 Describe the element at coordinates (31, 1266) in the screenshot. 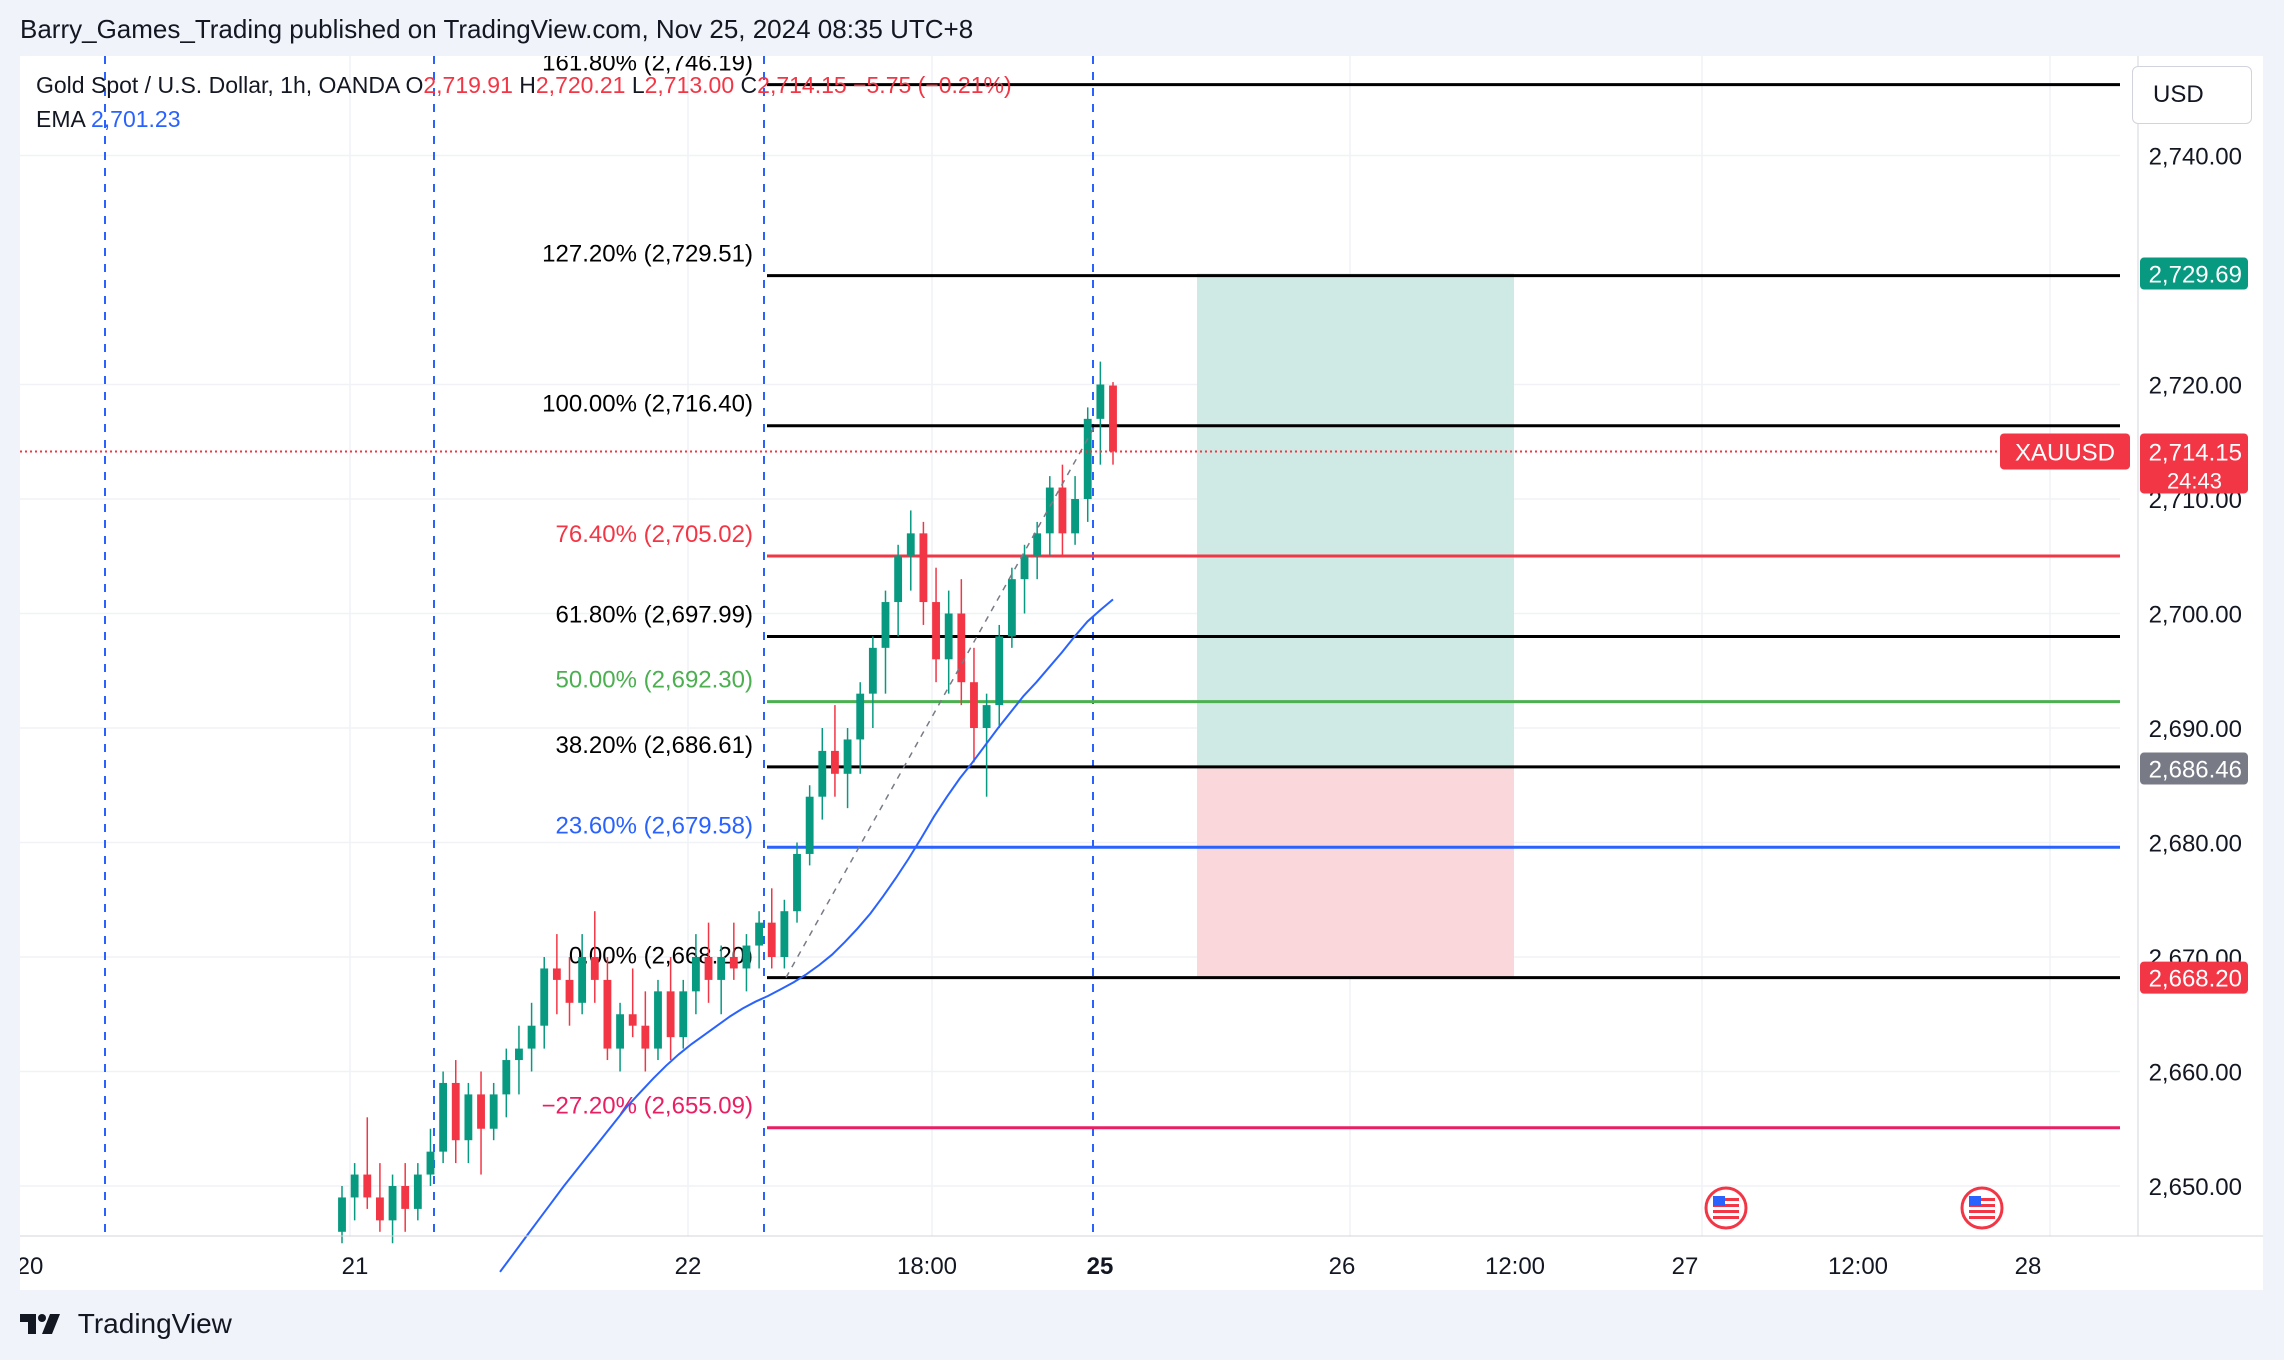

I see `time-tick-label: 20` at that location.